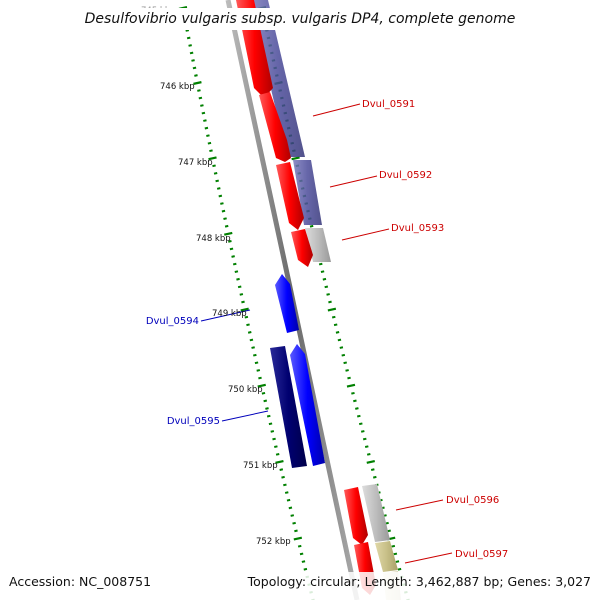 The image size is (600, 600). What do you see at coordinates (245, 390) in the screenshot?
I see `tick-label: 750 kbp` at bounding box center [245, 390].